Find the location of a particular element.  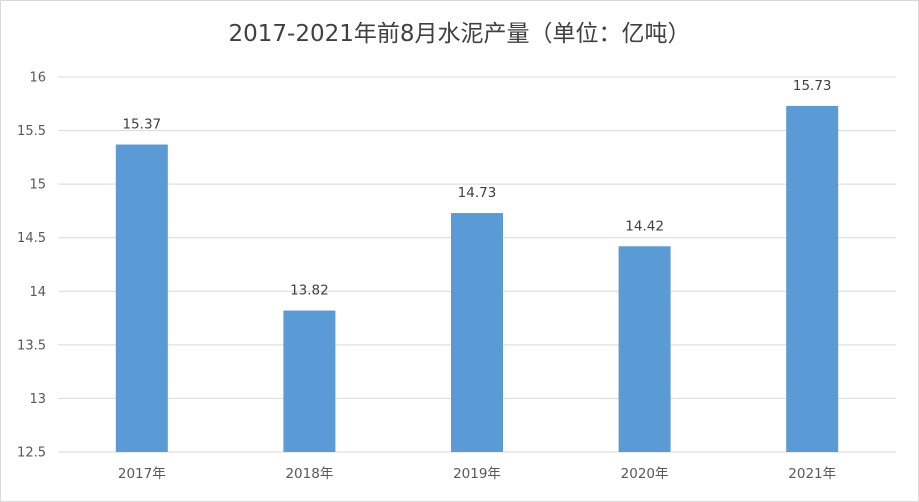

x-category-label: 2019年 is located at coordinates (477, 474).